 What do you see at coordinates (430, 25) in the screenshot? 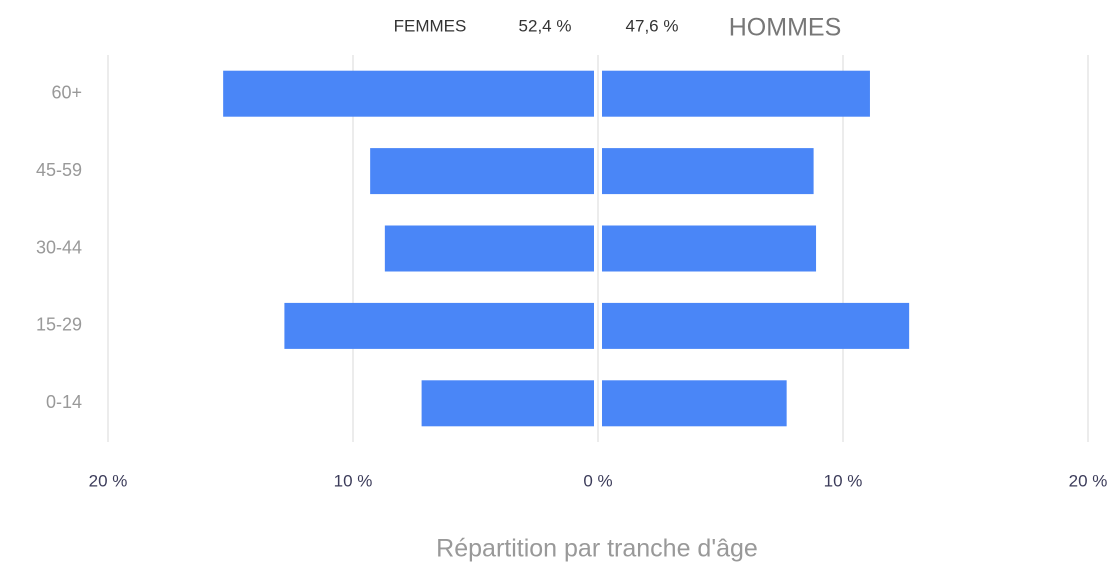
I see `legend-left: FEMMES` at bounding box center [430, 25].